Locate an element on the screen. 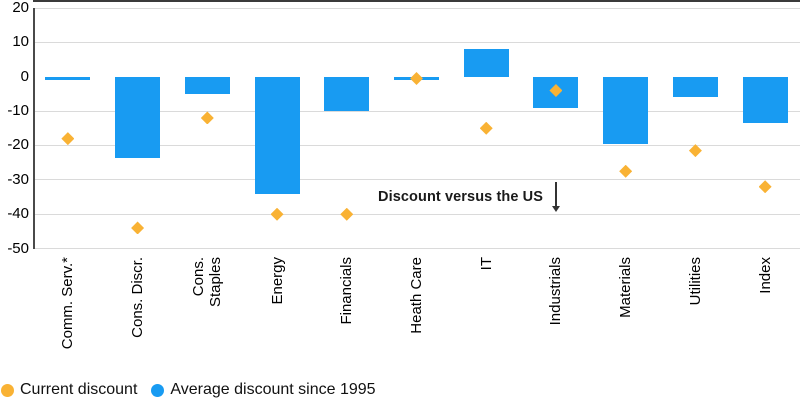  gridline--50 is located at coordinates (416, 249).